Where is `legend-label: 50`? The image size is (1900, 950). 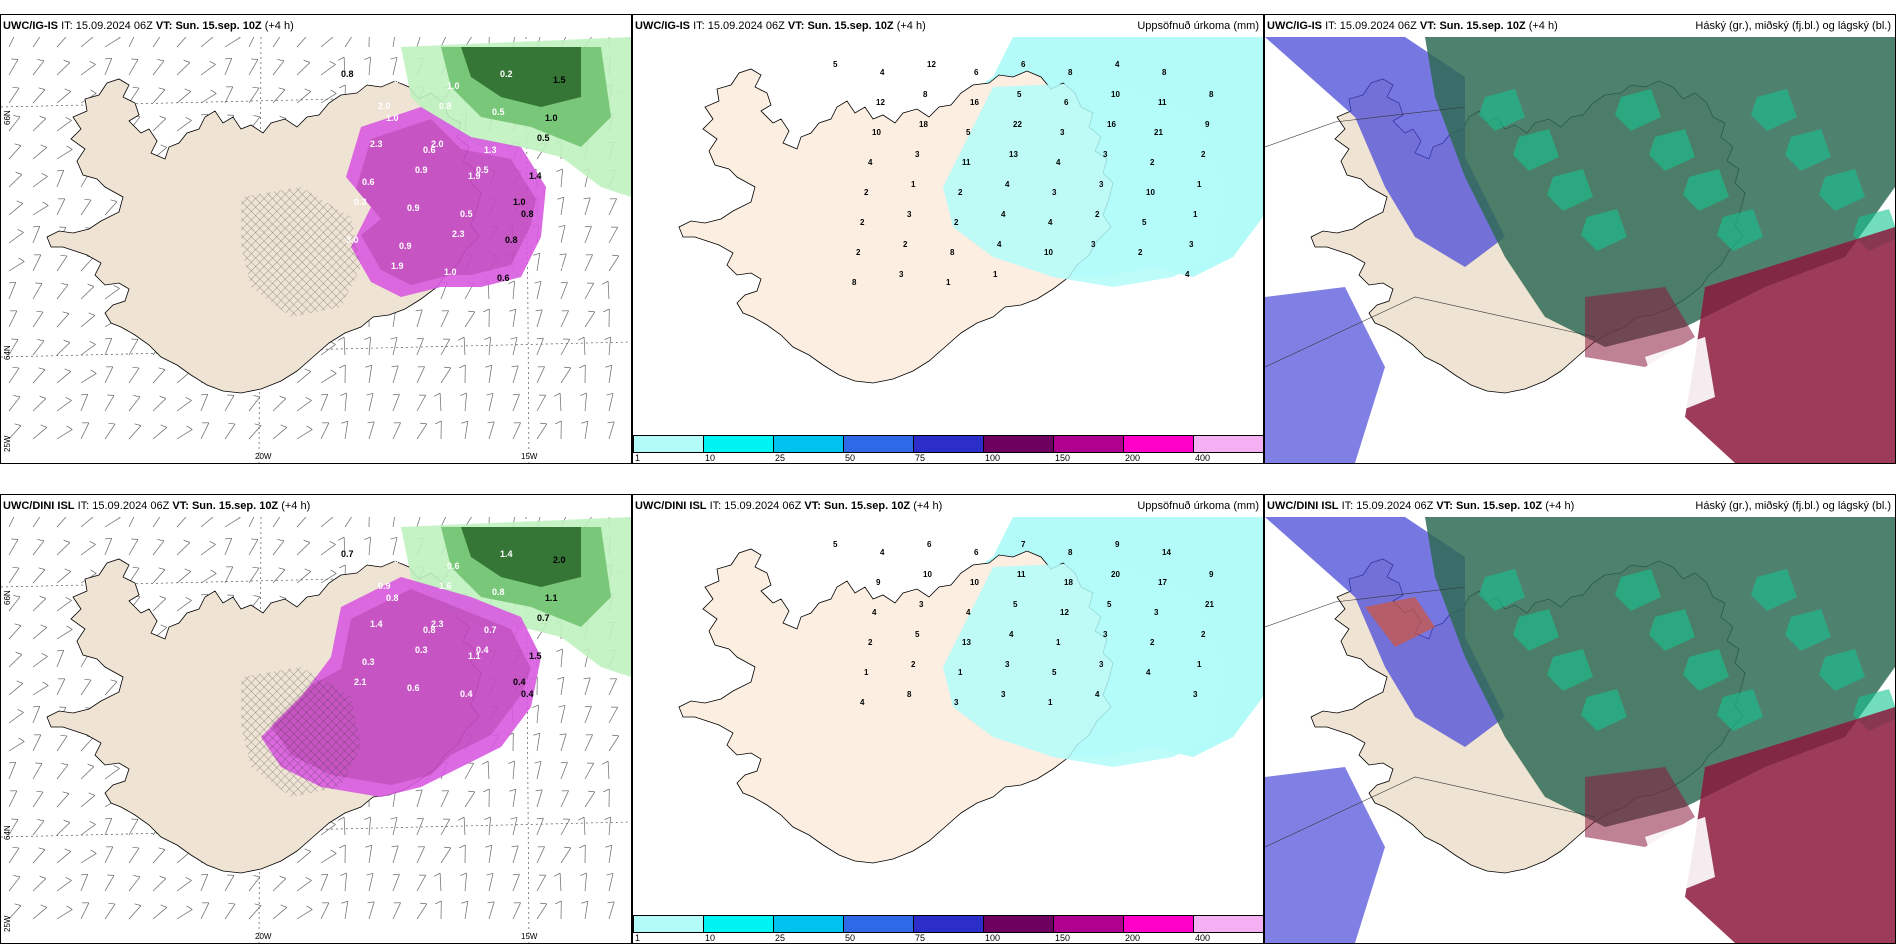 legend-label: 50 is located at coordinates (850, 938).